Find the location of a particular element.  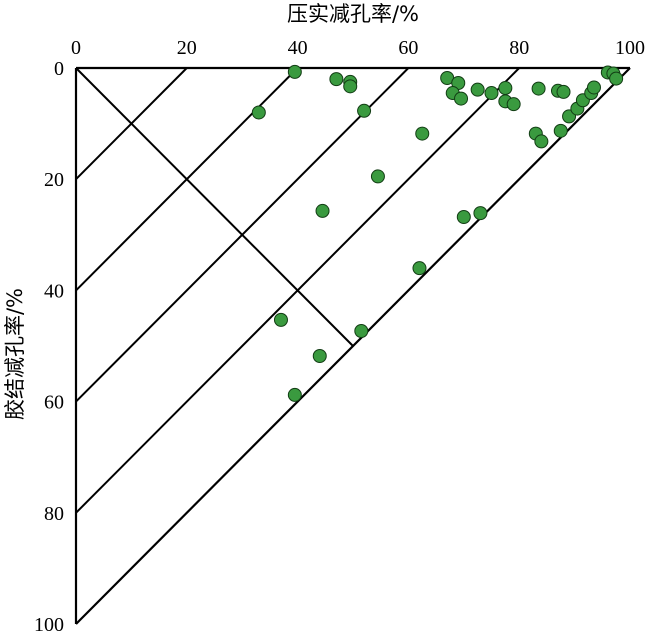

x-tick-label: 100 is located at coordinates (630, 48).